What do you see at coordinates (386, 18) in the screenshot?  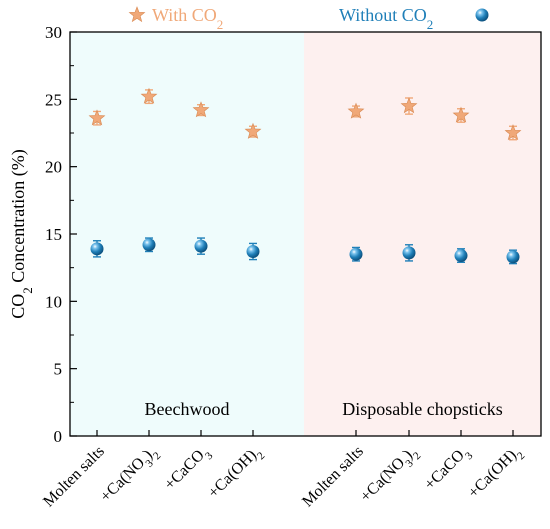 I see `legend-without-co2-label: Without CO2` at bounding box center [386, 18].